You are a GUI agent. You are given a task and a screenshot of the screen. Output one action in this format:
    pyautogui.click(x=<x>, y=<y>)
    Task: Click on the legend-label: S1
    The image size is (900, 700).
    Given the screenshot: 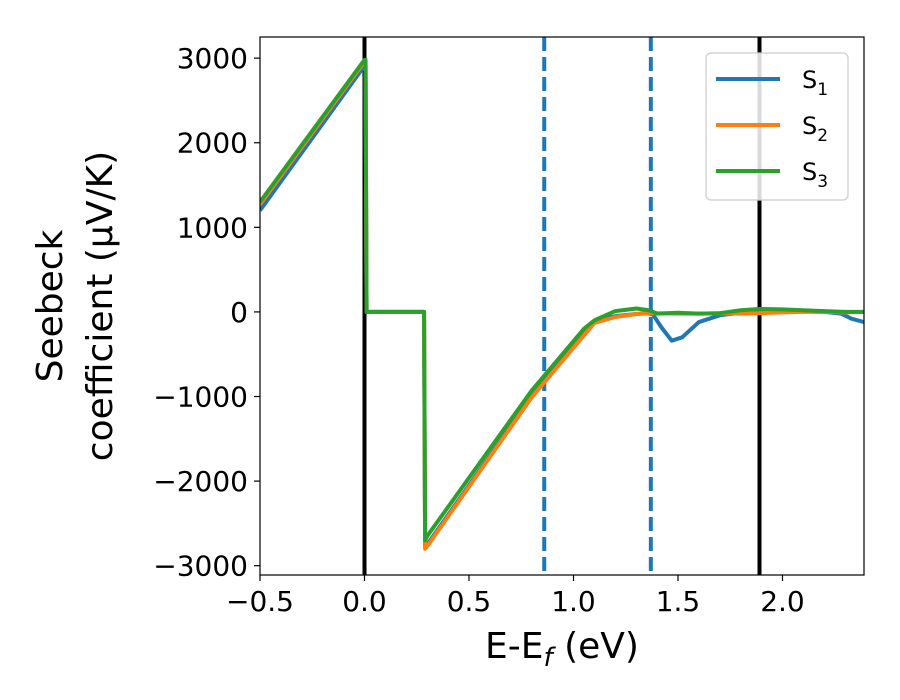 What is the action you would take?
    pyautogui.click(x=815, y=83)
    